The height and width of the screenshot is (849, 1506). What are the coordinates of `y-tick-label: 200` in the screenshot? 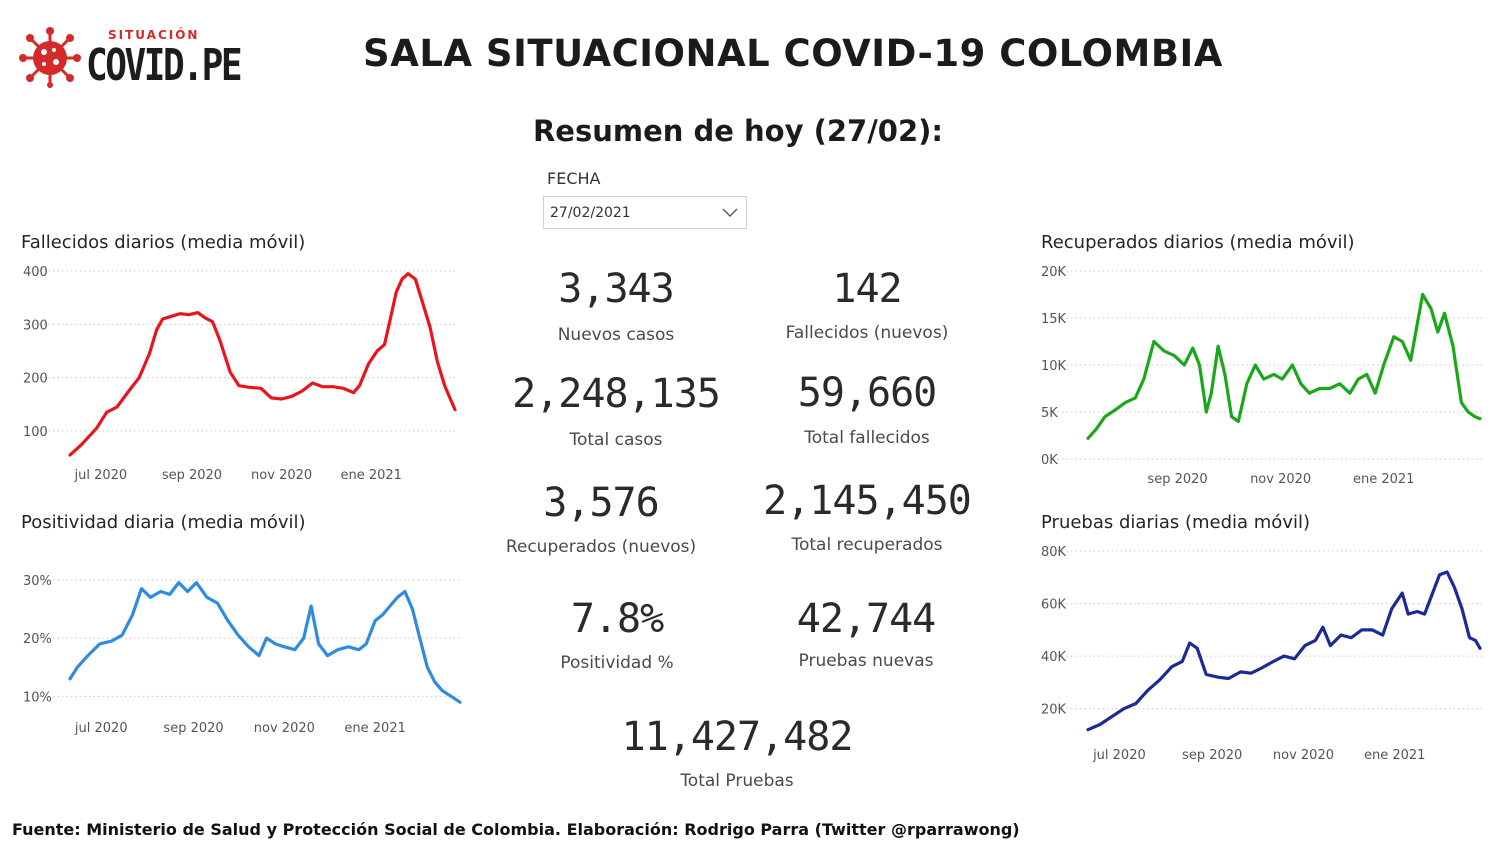 It's located at (35, 379).